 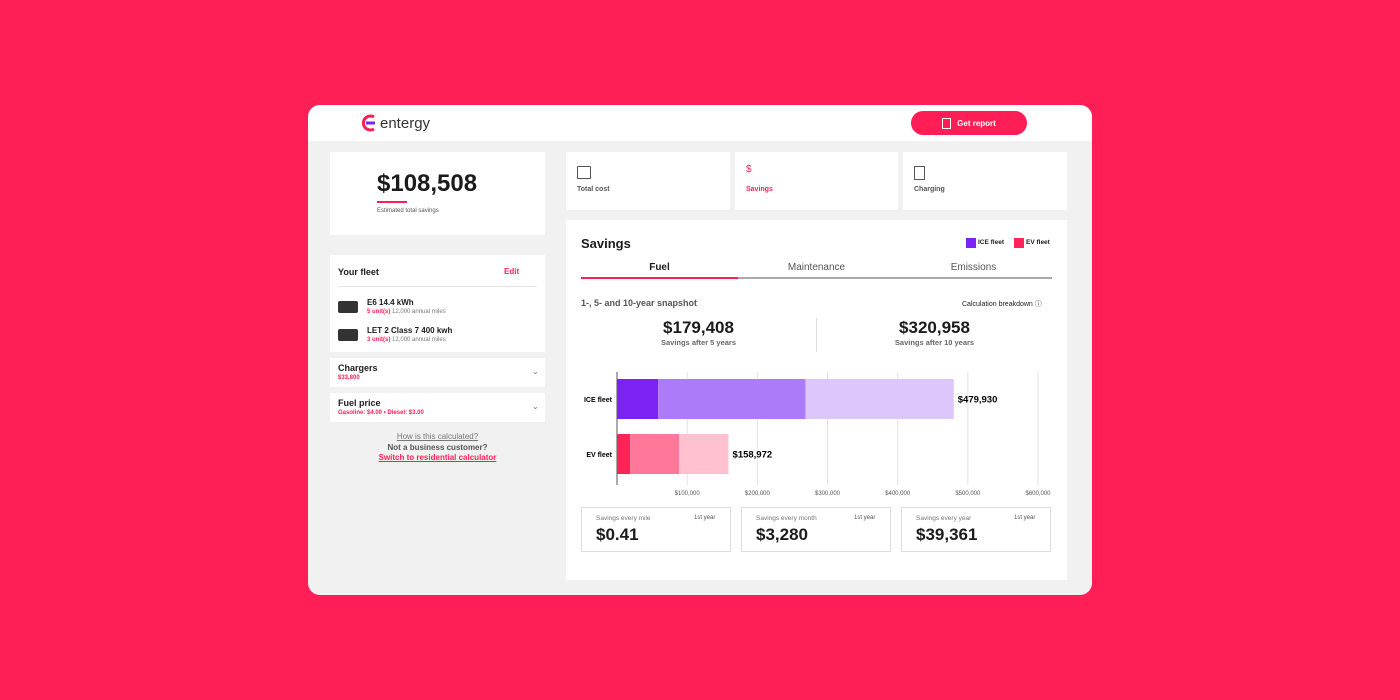 I want to click on units: 5 unit(s), so click(x=379, y=312).